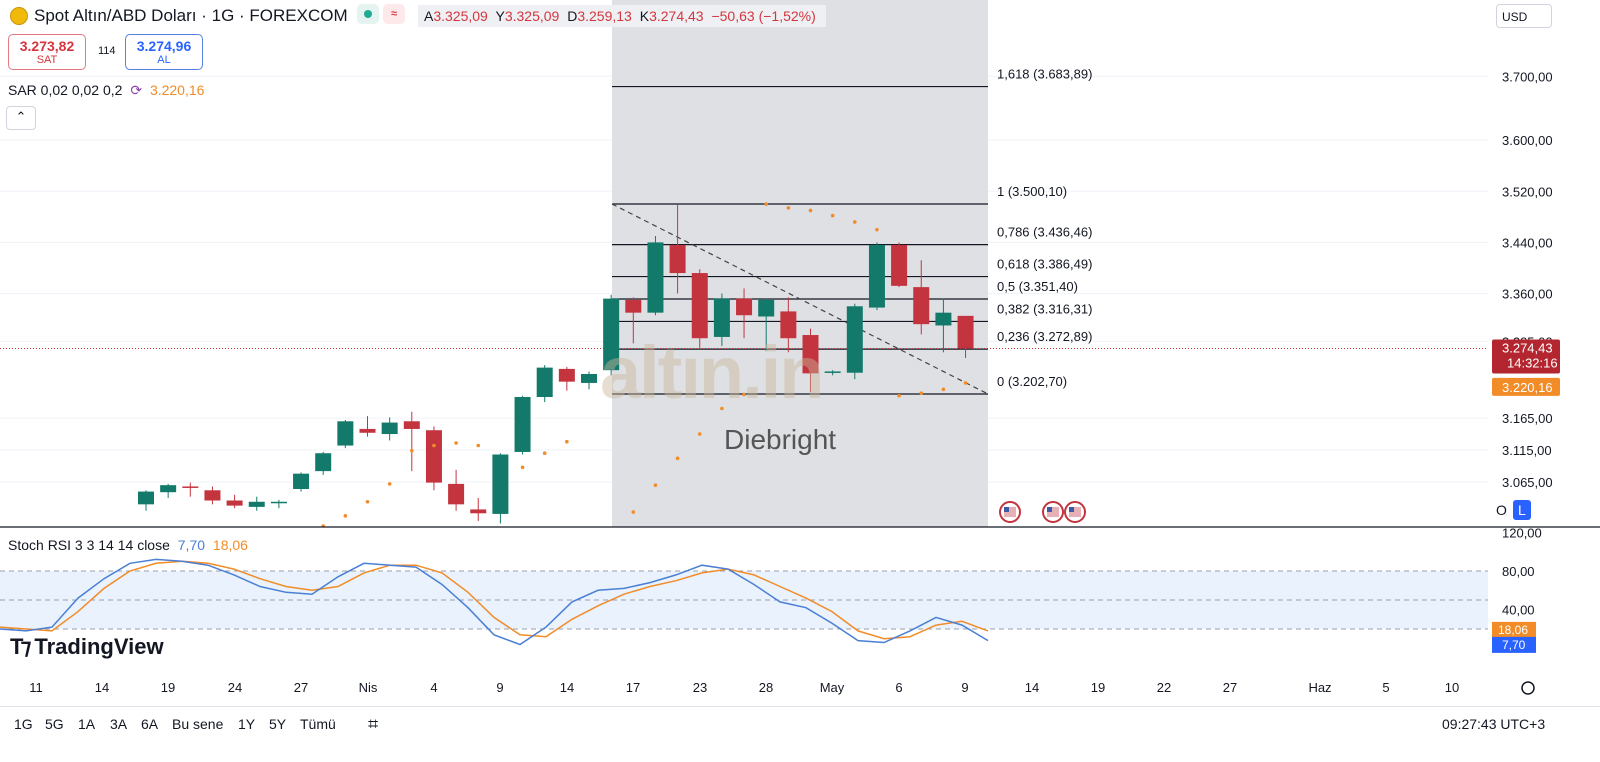 The height and width of the screenshot is (762, 1600). I want to click on stoch-rsi-legend: Stoch RSI 3 3 14 14 close 7,70 18,06, so click(128, 545).